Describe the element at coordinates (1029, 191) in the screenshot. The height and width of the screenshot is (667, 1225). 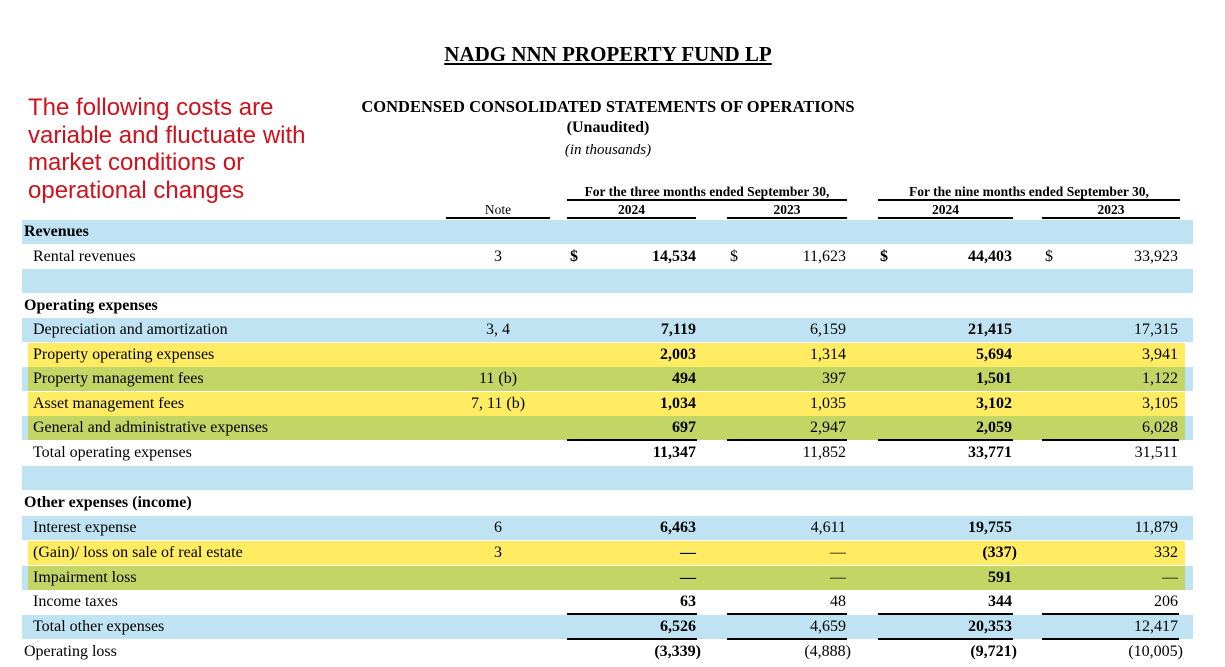
I see `nine-months-header: For the nine months ended September 30,` at that location.